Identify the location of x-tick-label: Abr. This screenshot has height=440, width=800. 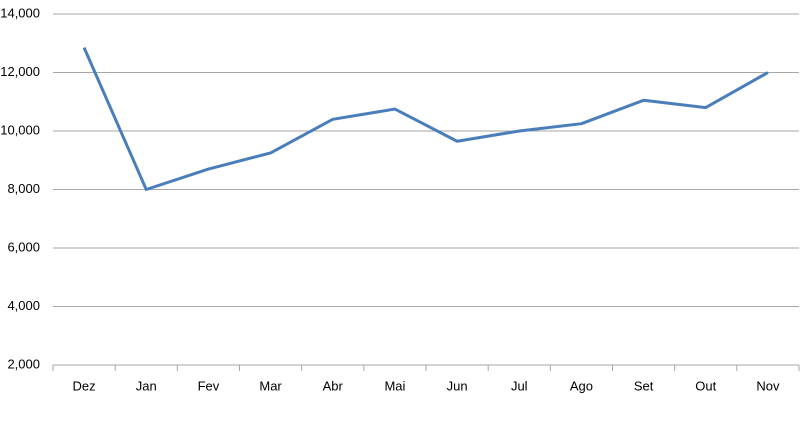
(333, 385).